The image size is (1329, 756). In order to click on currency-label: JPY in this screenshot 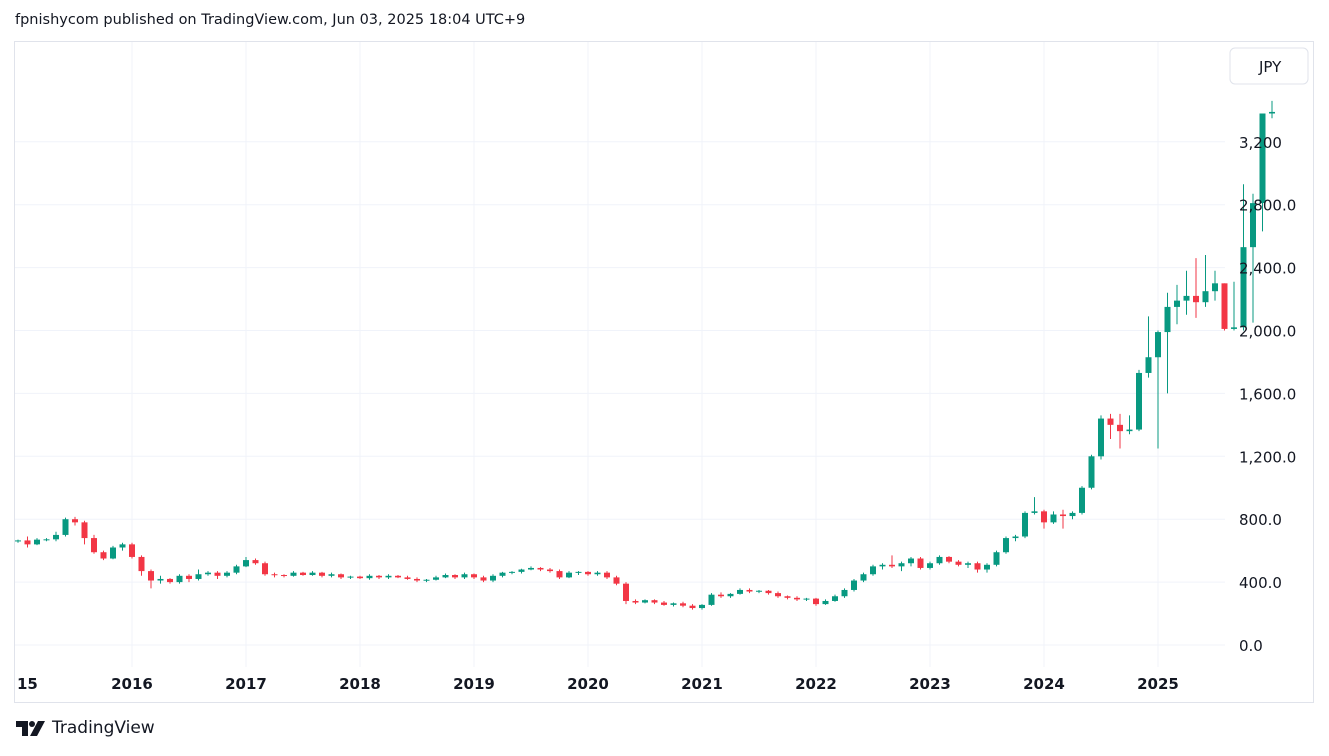, I will do `click(1270, 67)`.